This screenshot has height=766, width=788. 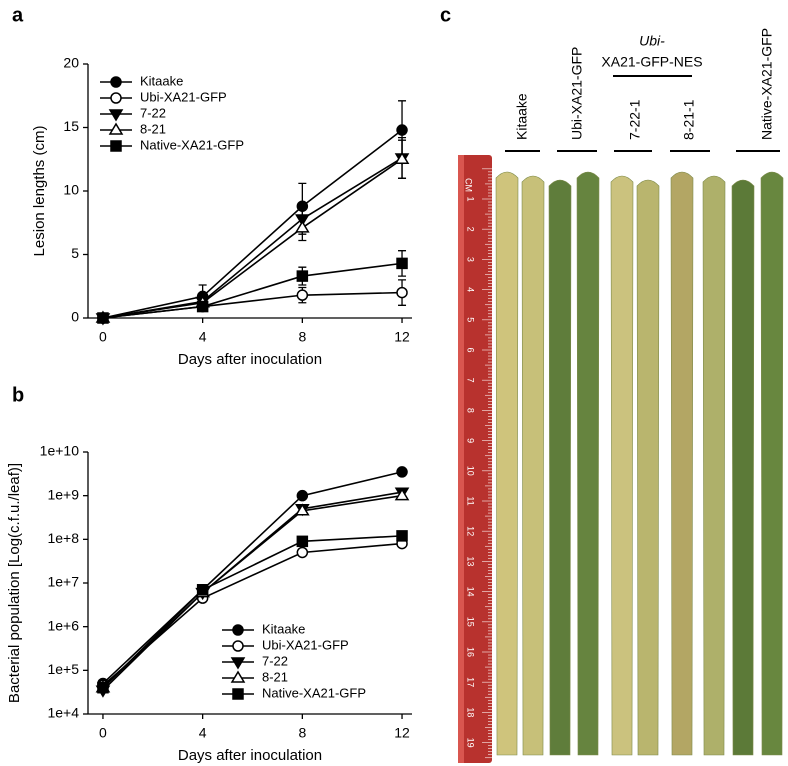 What do you see at coordinates (471, 743) in the screenshot?
I see `ruler-number: 19` at bounding box center [471, 743].